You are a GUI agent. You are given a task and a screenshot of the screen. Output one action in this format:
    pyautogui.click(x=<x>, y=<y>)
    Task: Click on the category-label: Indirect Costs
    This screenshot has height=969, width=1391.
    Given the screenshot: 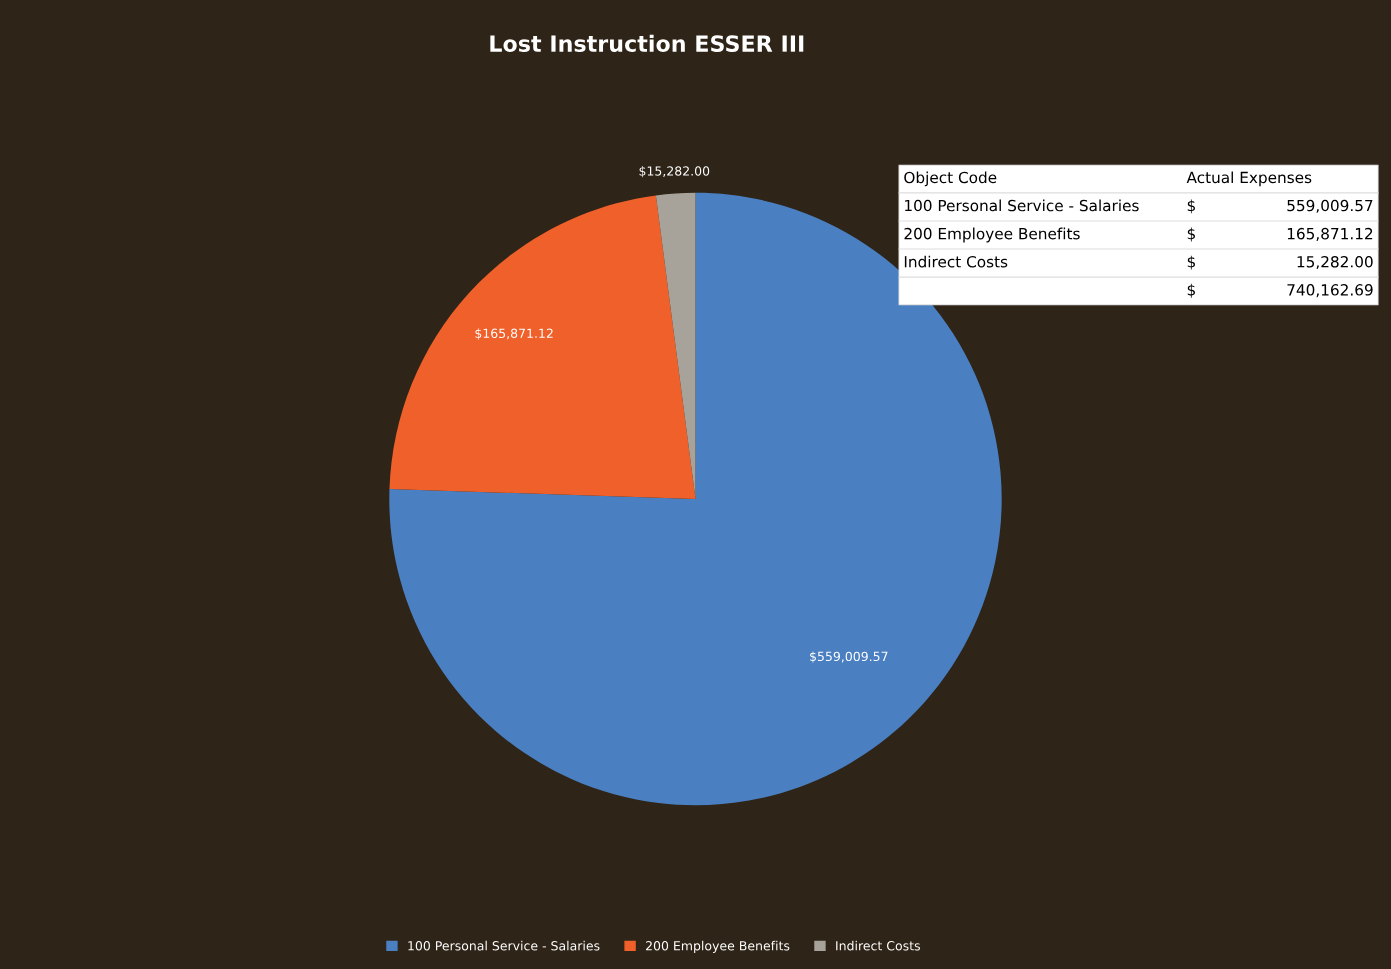 What is the action you would take?
    pyautogui.click(x=956, y=261)
    